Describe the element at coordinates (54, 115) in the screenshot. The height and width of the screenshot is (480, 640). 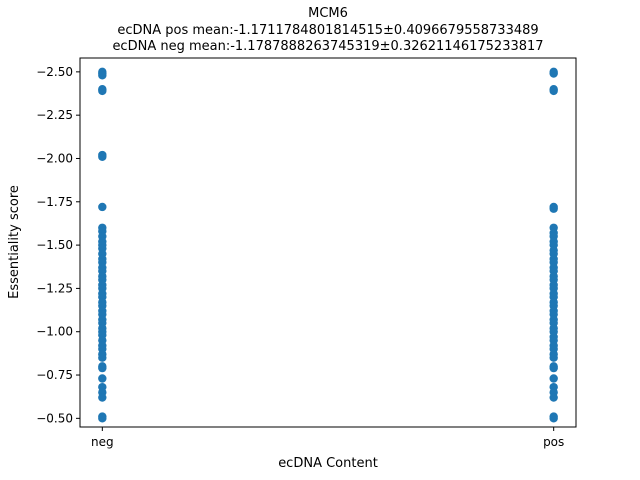
I see `y-tick-label: −2.25` at that location.